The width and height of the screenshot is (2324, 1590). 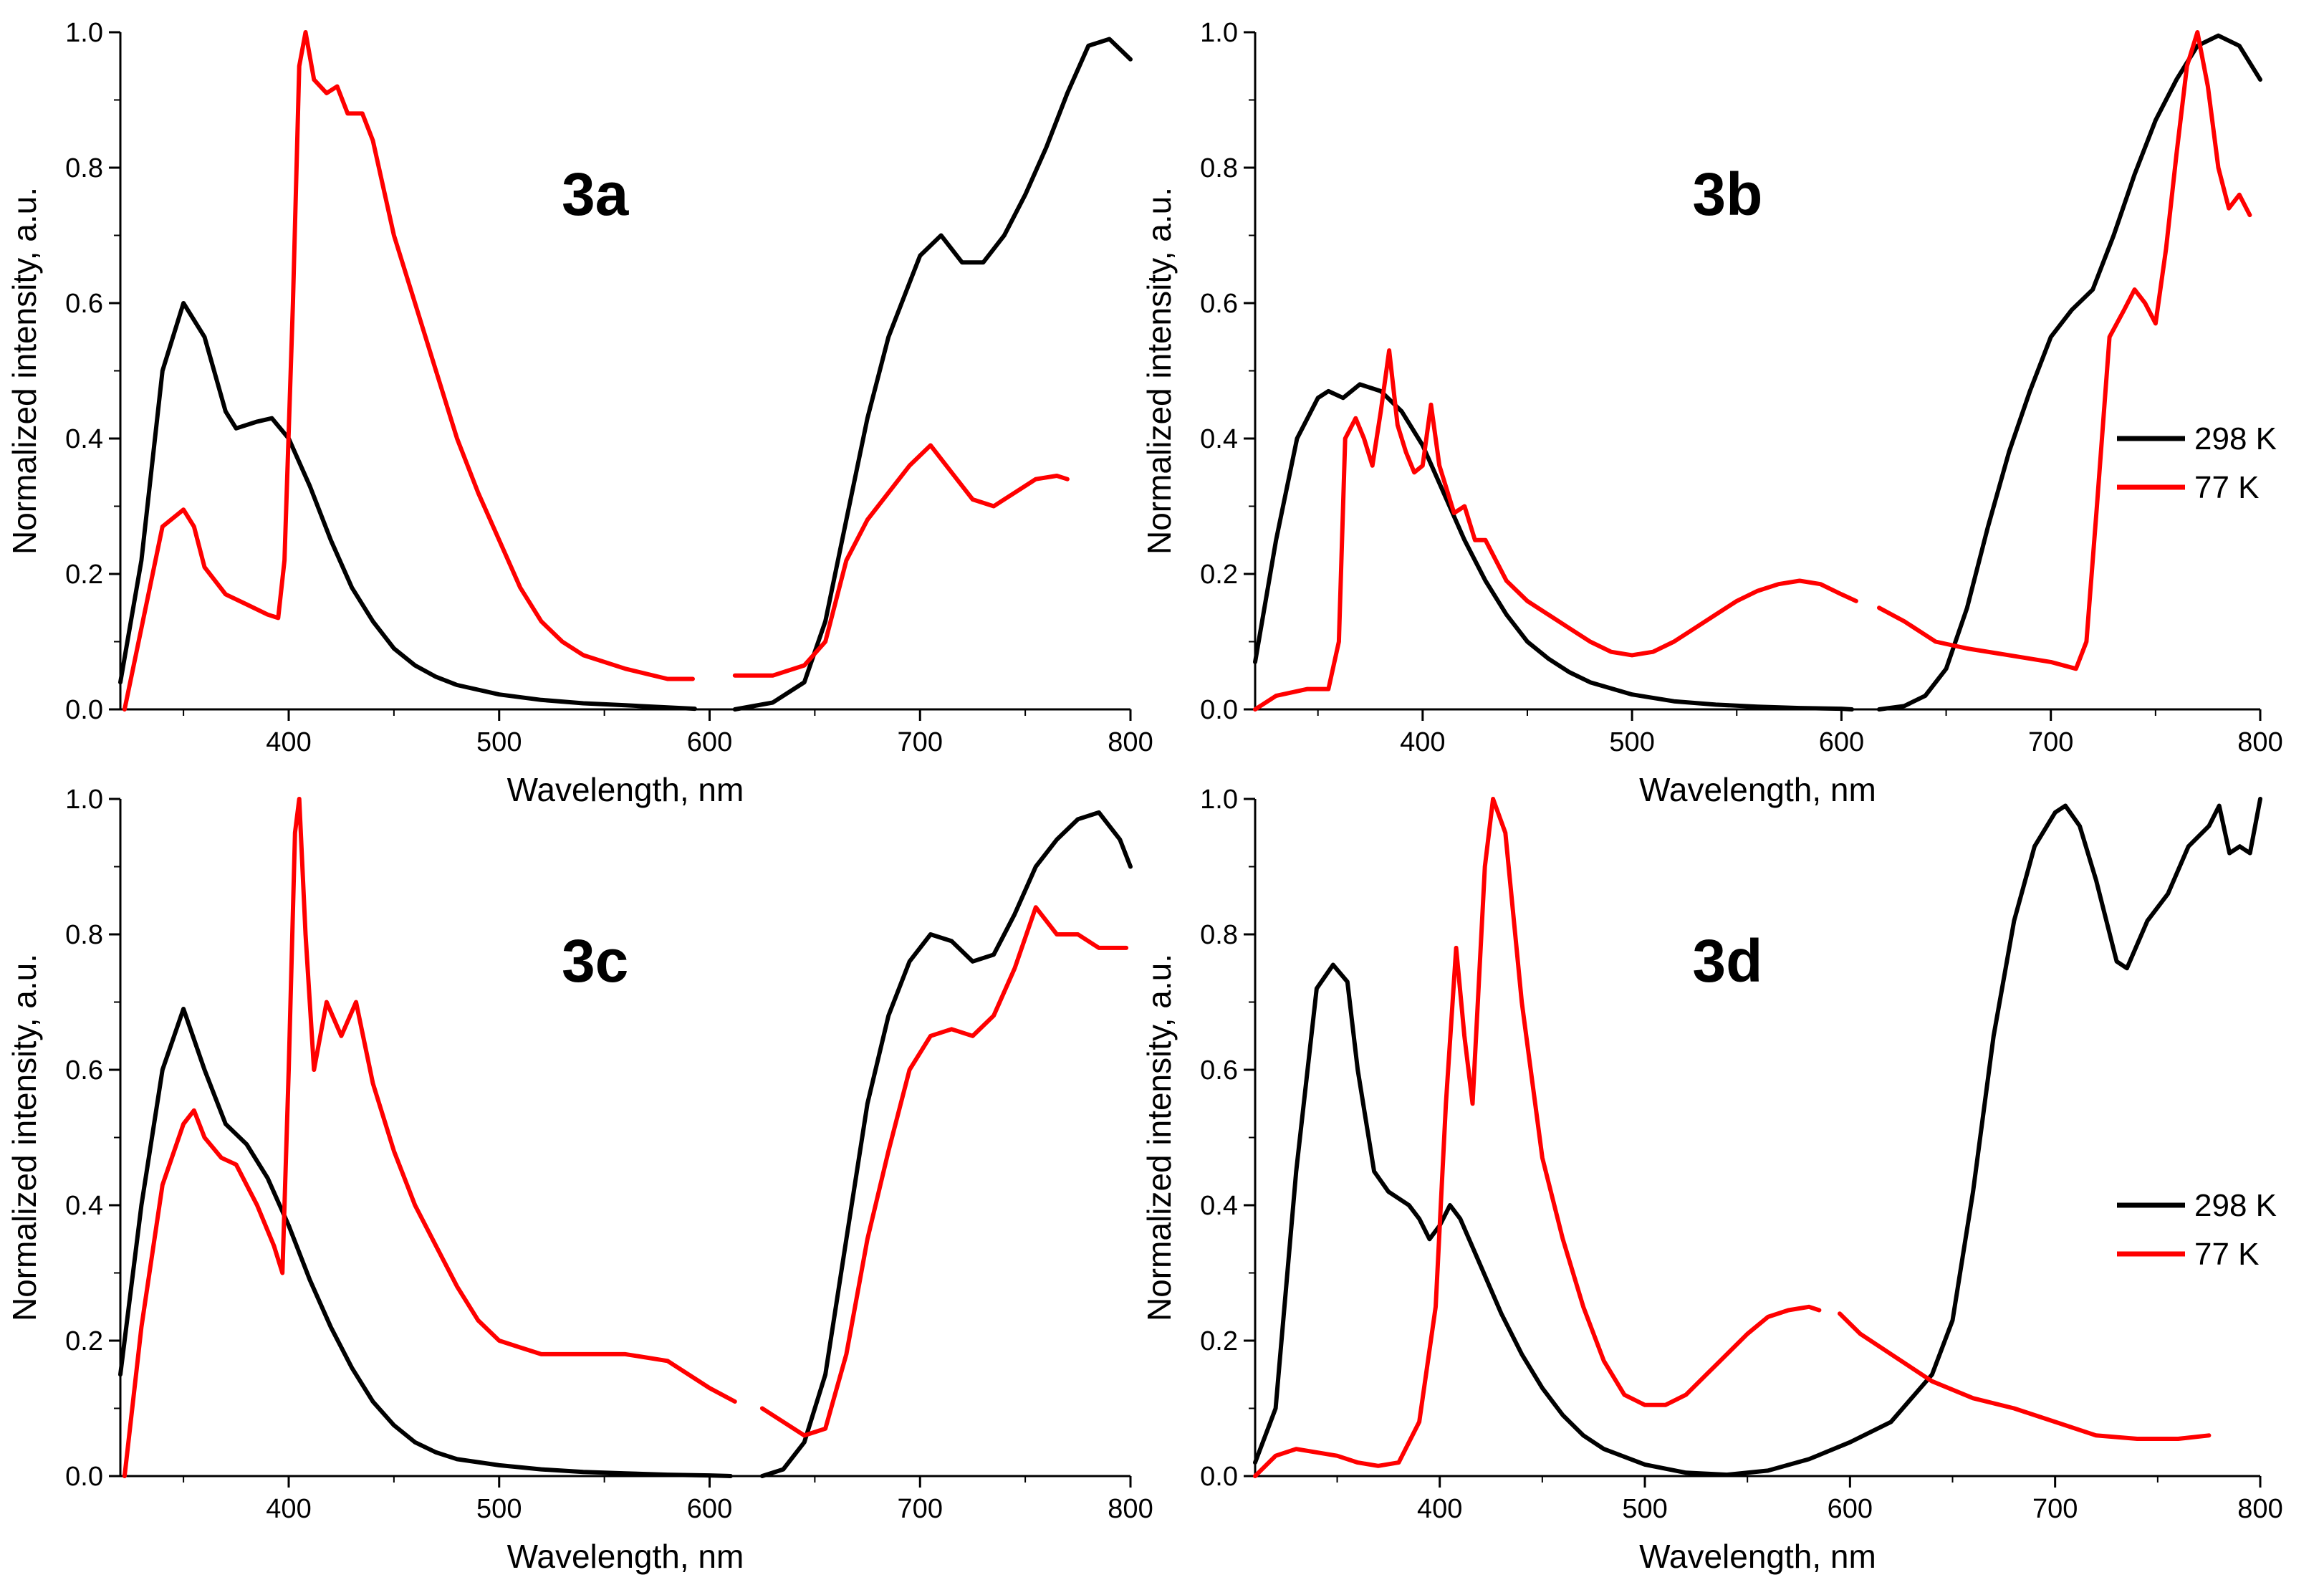 What do you see at coordinates (595, 961) in the screenshot?
I see `panel-label: 3c` at bounding box center [595, 961].